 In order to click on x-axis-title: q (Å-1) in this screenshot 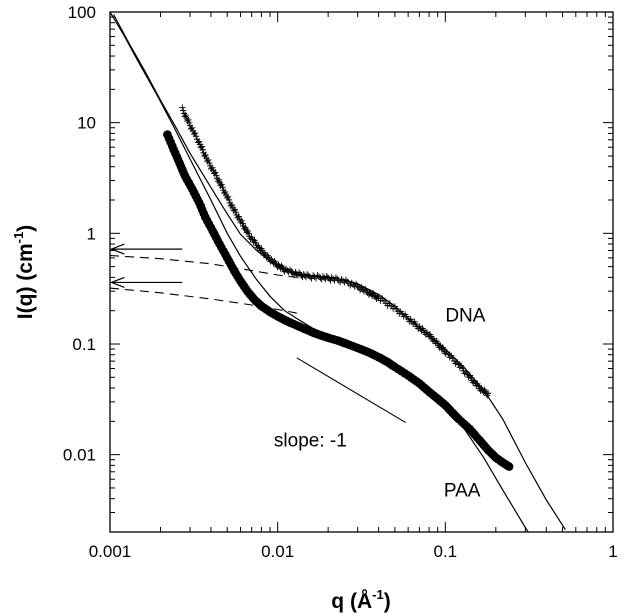, I will do `click(360, 600)`.